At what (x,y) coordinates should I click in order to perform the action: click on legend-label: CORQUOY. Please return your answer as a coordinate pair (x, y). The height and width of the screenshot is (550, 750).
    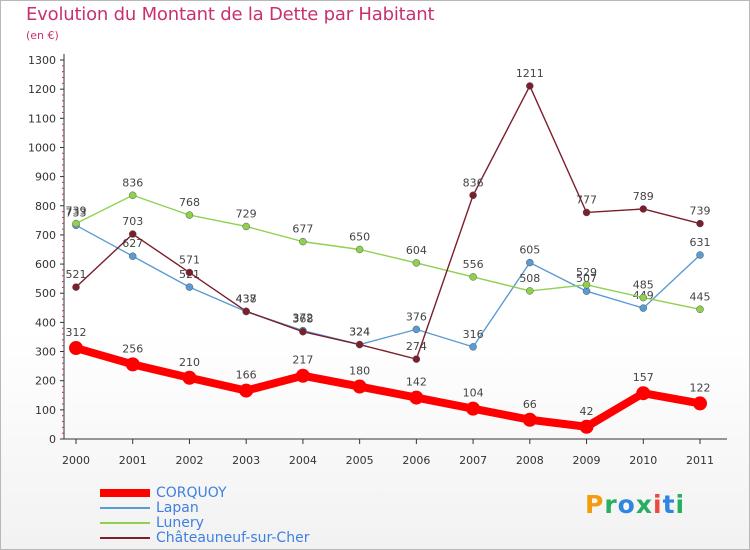
    Looking at the image, I should click on (191, 492).